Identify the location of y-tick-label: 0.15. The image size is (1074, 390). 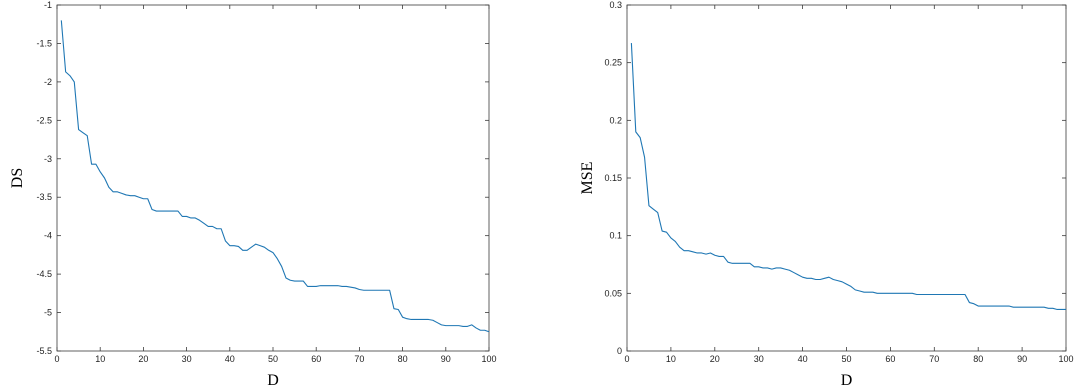
(613, 178).